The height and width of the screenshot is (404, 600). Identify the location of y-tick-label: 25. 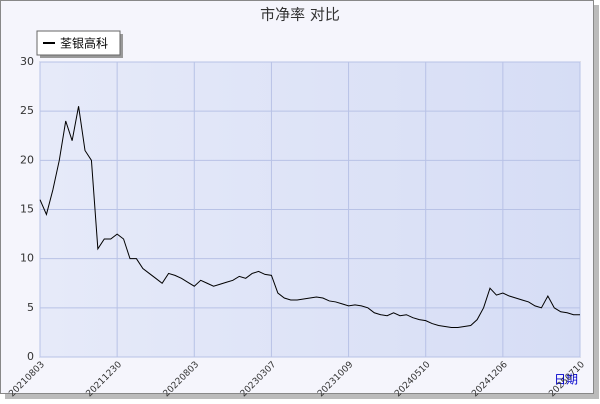
(27, 110).